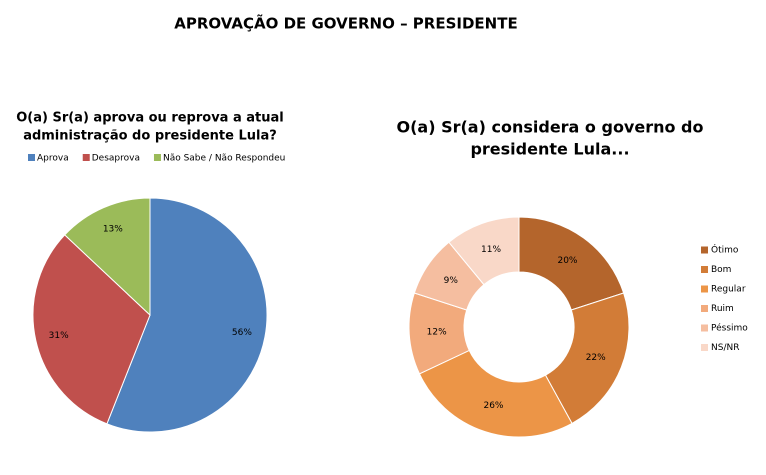  I want to click on data-label: 20%, so click(567, 261).